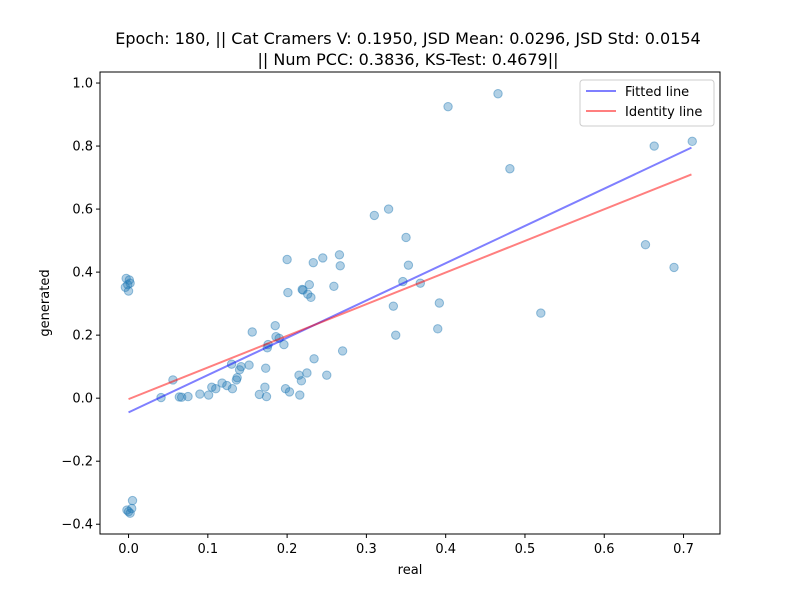 This screenshot has height=604, width=800. Describe the element at coordinates (77, 525) in the screenshot. I see `y-tick-label: −0.4` at that location.